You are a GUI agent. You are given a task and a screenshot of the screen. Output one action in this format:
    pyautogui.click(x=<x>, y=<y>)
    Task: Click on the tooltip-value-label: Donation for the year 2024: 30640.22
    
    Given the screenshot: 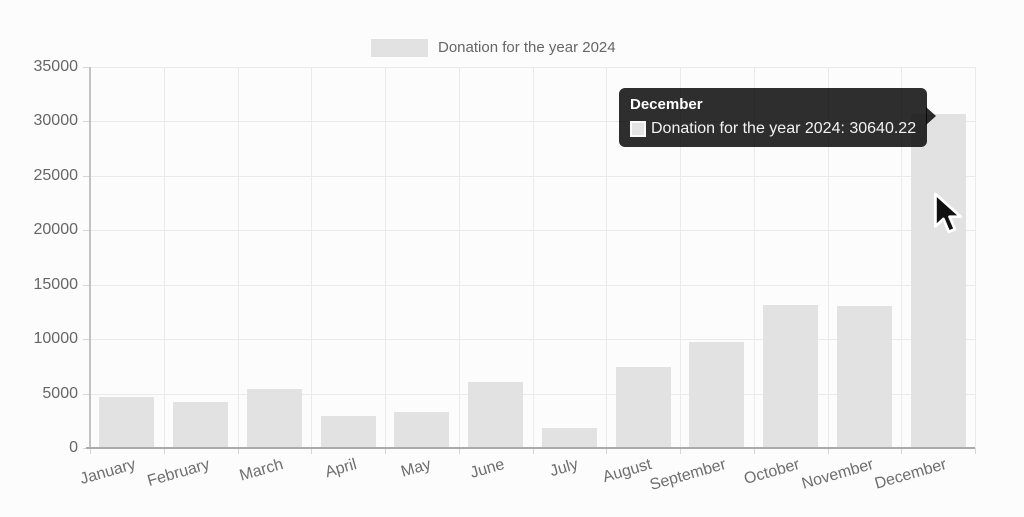 What is the action you would take?
    pyautogui.click(x=784, y=128)
    